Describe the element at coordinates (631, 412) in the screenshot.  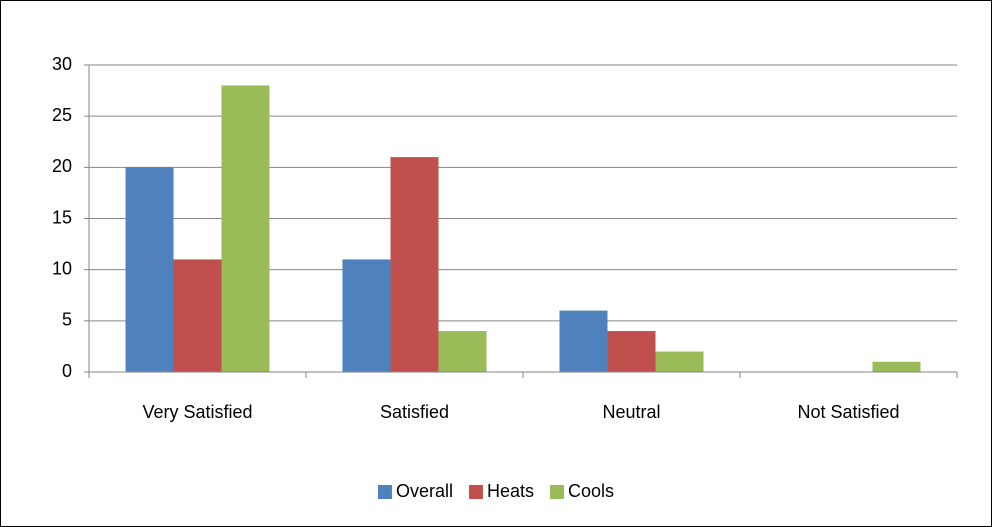
I see `x-tick-label: Neutral` at that location.